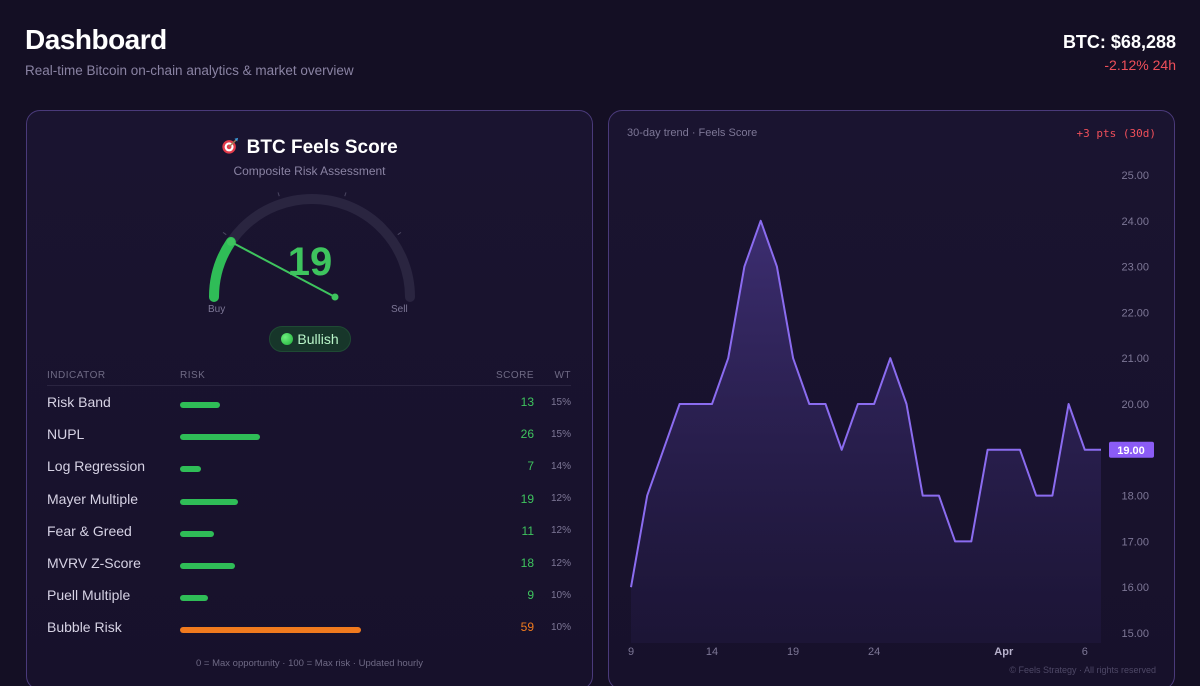 The height and width of the screenshot is (686, 1200). Describe the element at coordinates (1085, 652) in the screenshot. I see `x-tick-label: 6` at that location.